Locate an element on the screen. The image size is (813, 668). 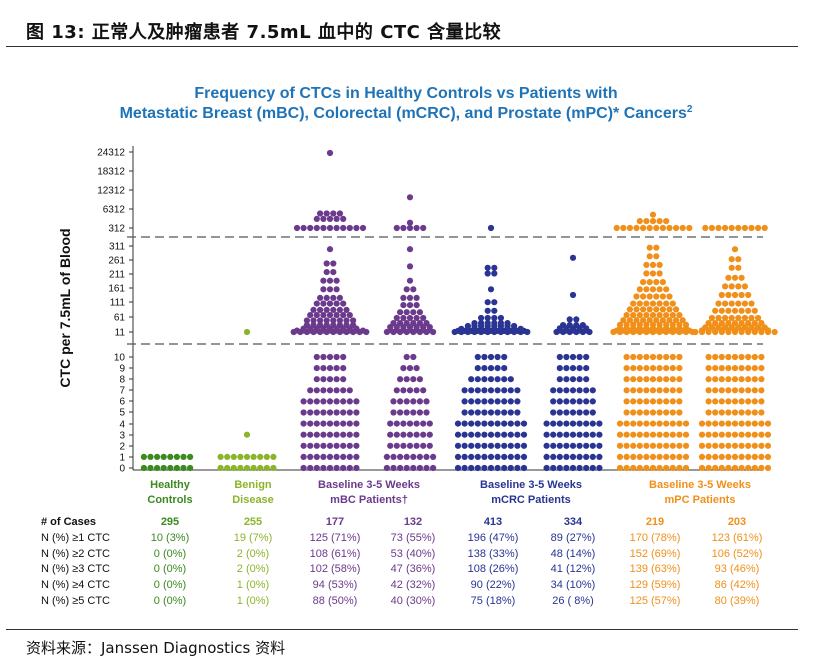
table-cell: 41 (12%) is located at coordinates (573, 569).